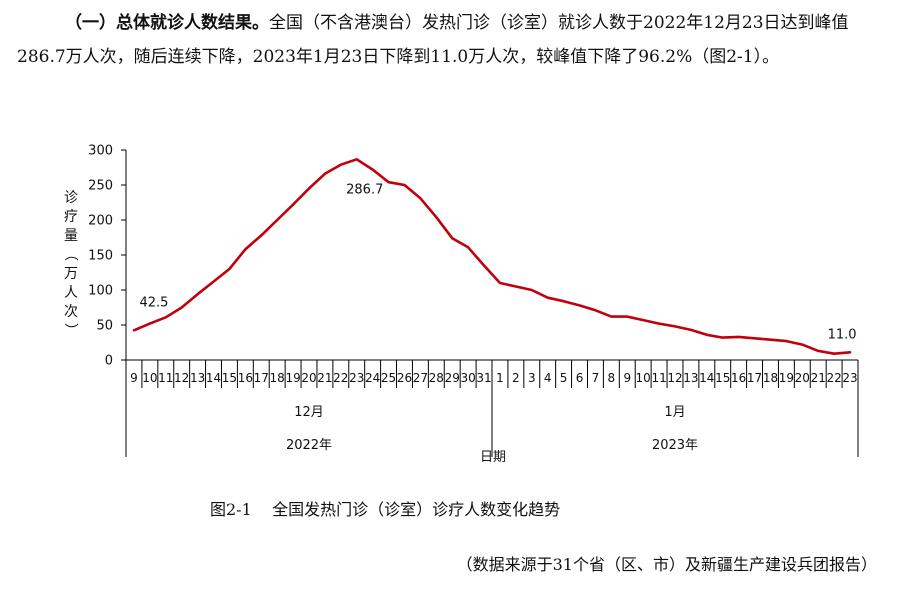 The image size is (905, 593). What do you see at coordinates (467, 378) in the screenshot?
I see `x-tick-label: 30` at bounding box center [467, 378].